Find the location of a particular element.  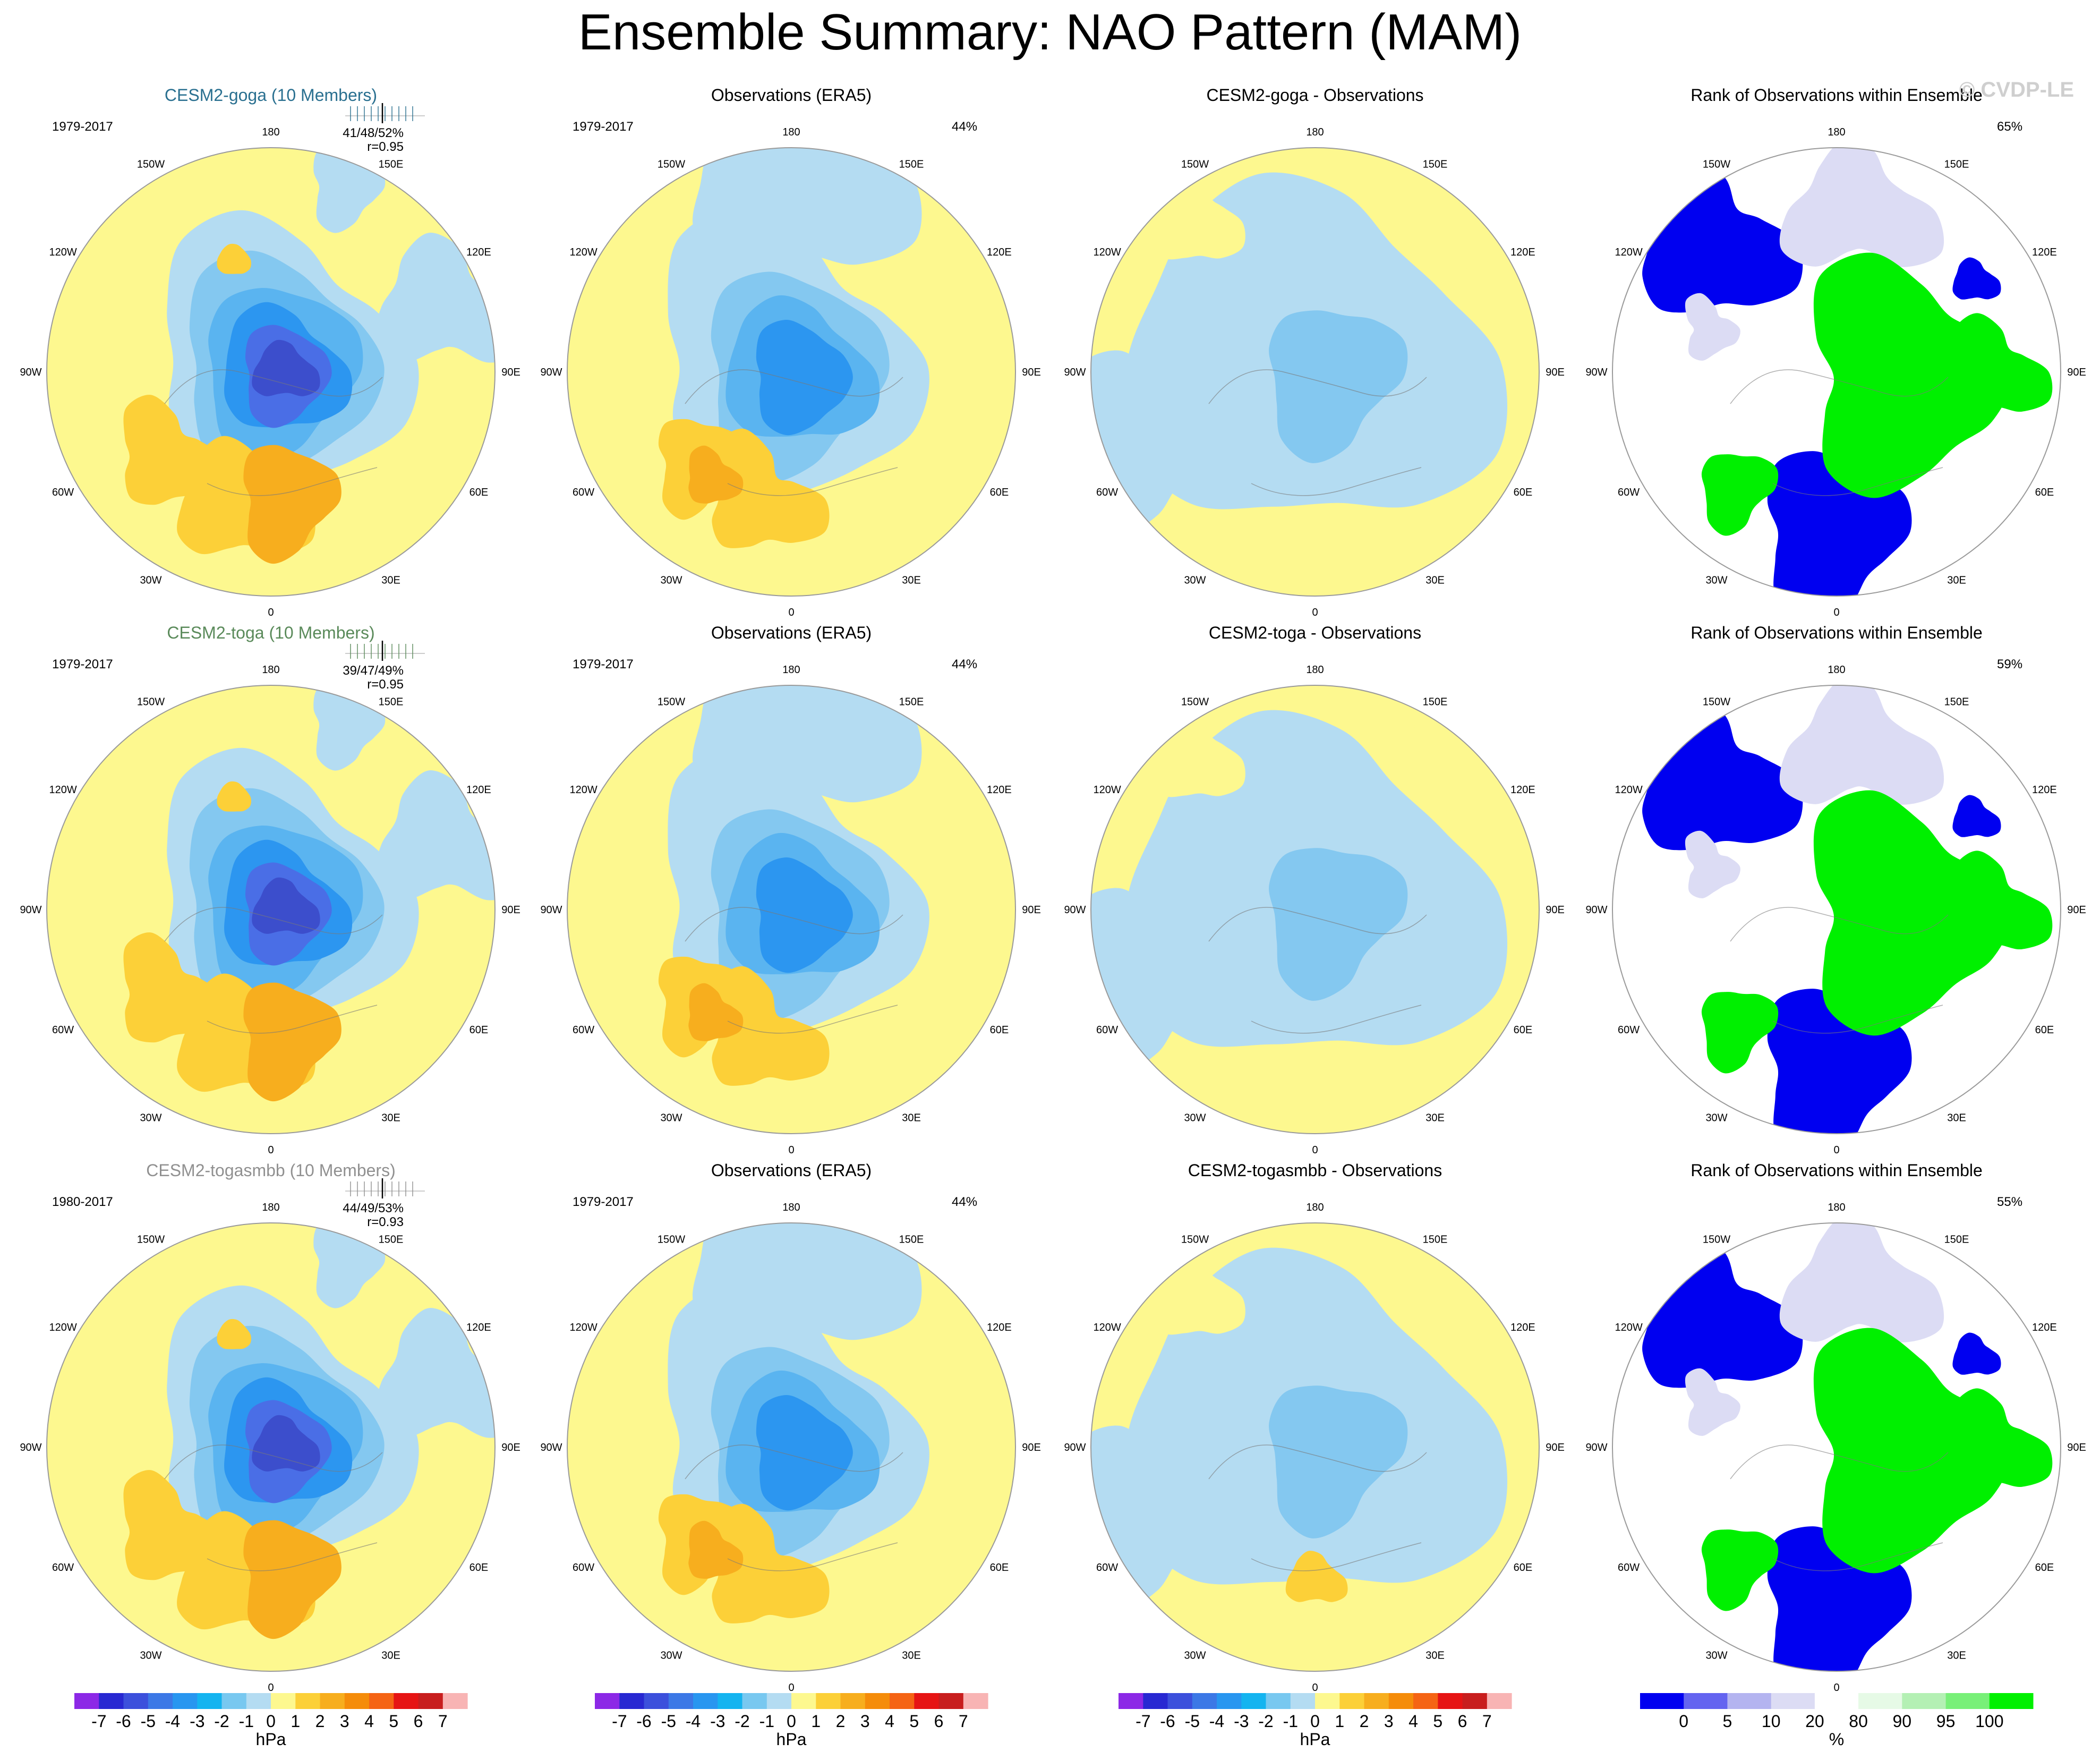

negative-anomaly-region is located at coordinates (804, 1453).